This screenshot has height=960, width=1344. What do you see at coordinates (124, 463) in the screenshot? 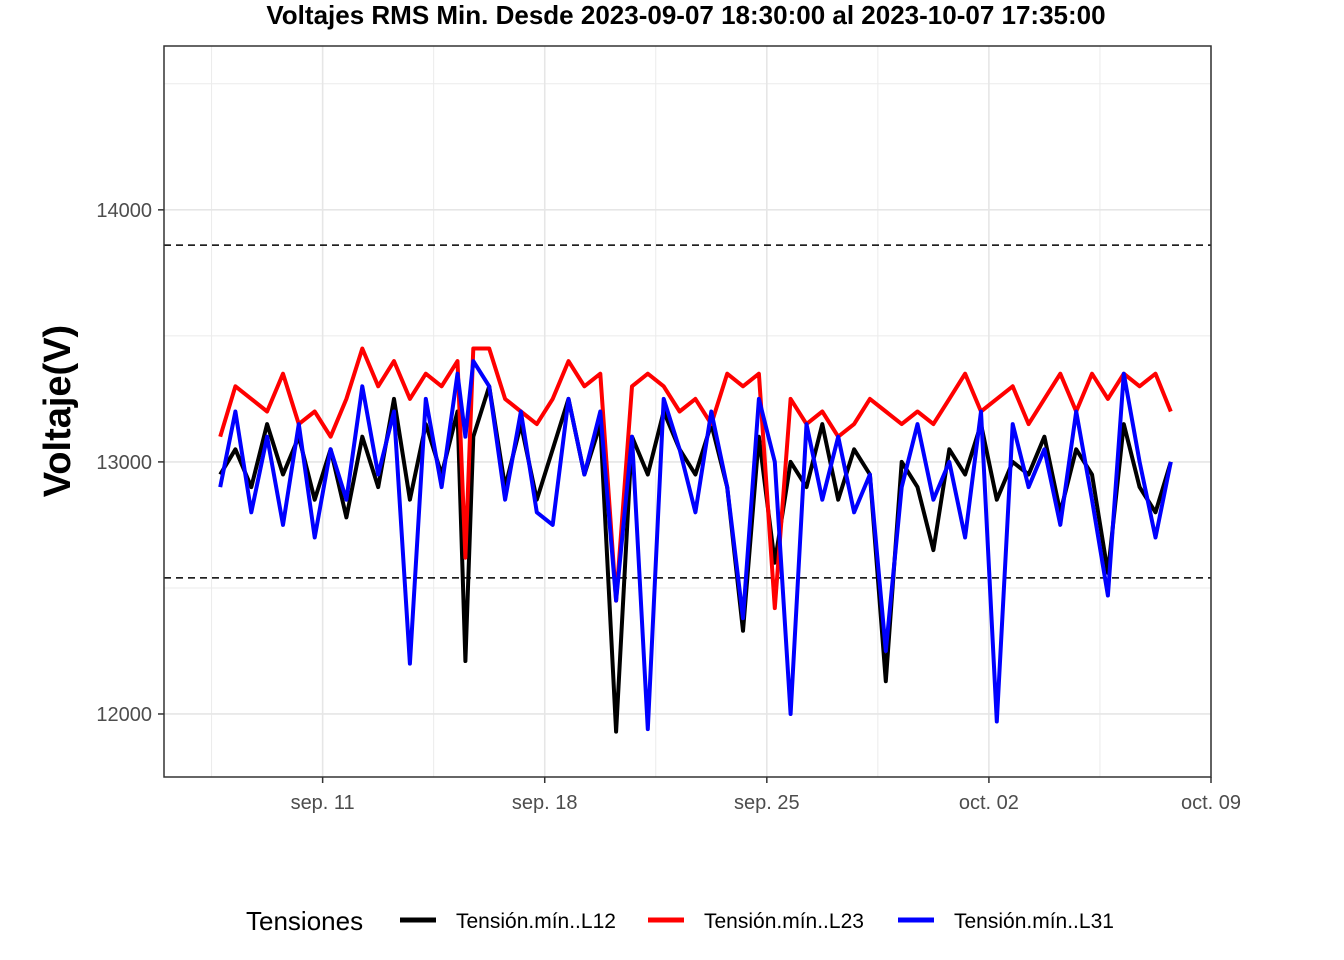
I see `y-tick-label: 13000` at bounding box center [124, 463].